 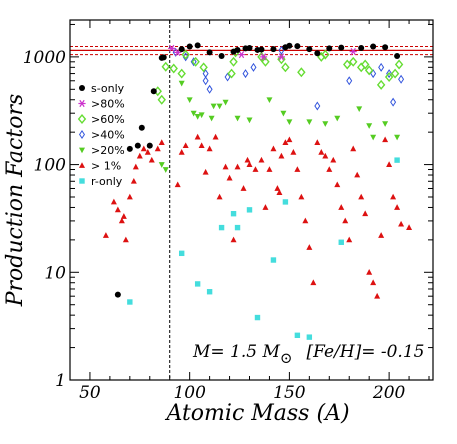 I want to click on stellar-annotation: M= 1.5 M⊙ [Fe/H]= -0.15, so click(x=308, y=354).